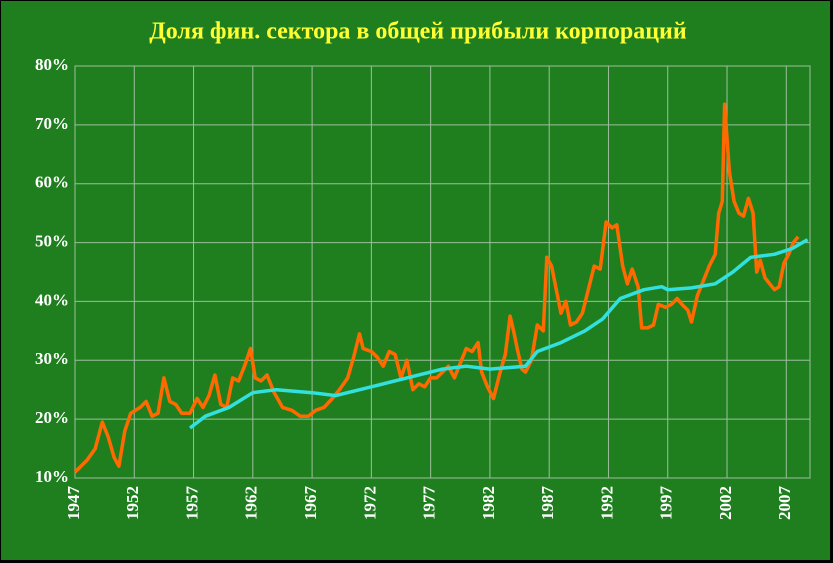  What do you see at coordinates (52, 417) in the screenshot?
I see `y-tick-label: 20%` at bounding box center [52, 417].